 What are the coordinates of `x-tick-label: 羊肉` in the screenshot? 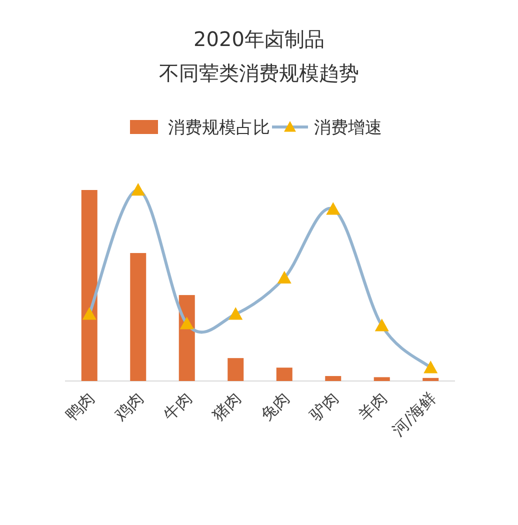 It's located at (372, 406).